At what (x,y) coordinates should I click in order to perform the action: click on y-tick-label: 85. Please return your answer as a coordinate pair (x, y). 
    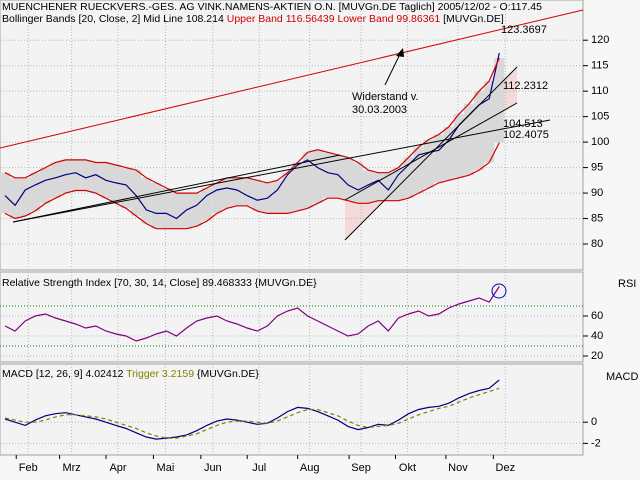
    Looking at the image, I should click on (597, 218).